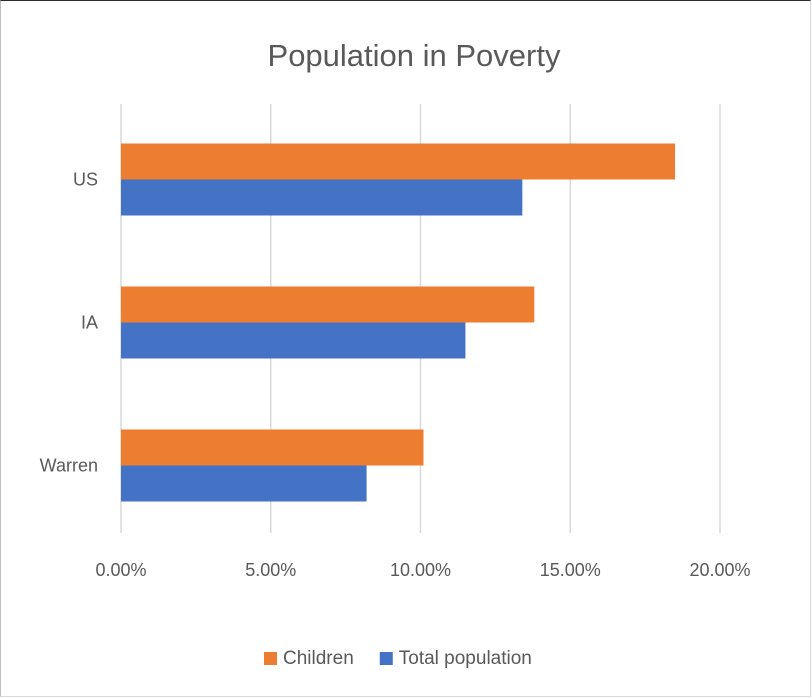  What do you see at coordinates (398, 161) in the screenshot?
I see `bar-us-children` at bounding box center [398, 161].